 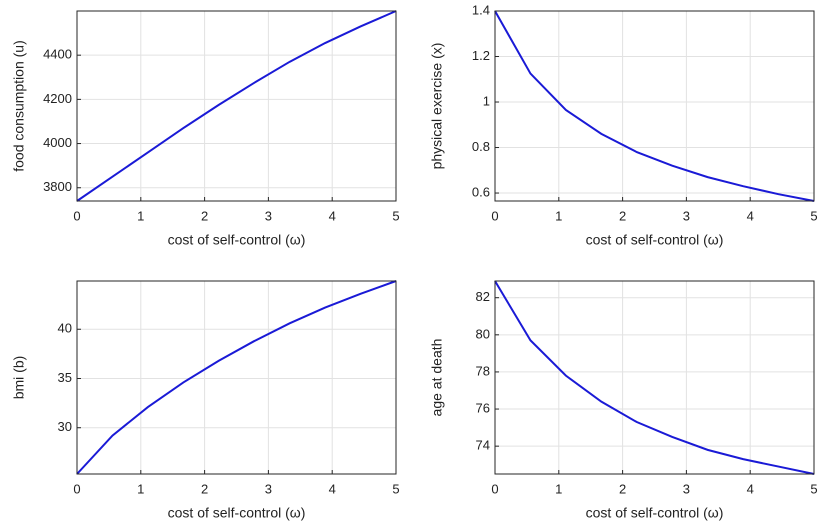 What do you see at coordinates (483, 296) in the screenshot?
I see `y-tick-label: 82` at bounding box center [483, 296].